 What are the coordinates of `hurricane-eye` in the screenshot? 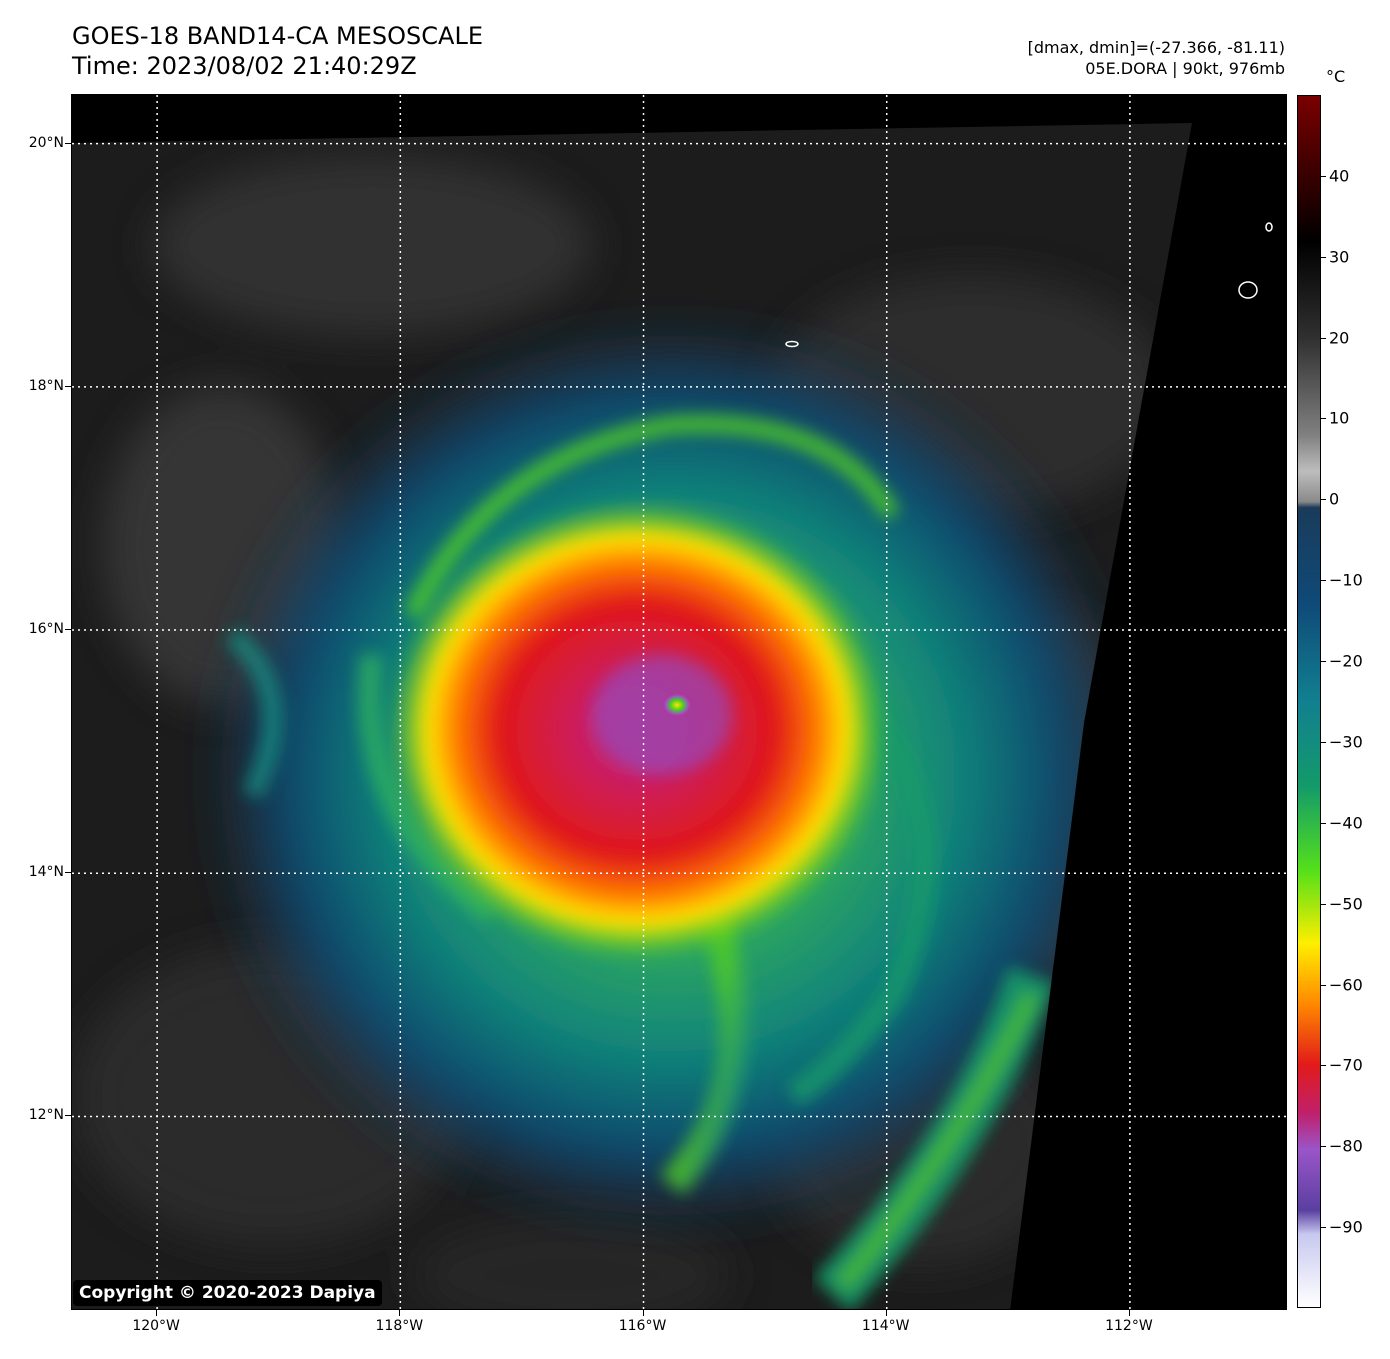 It's located at (677, 705).